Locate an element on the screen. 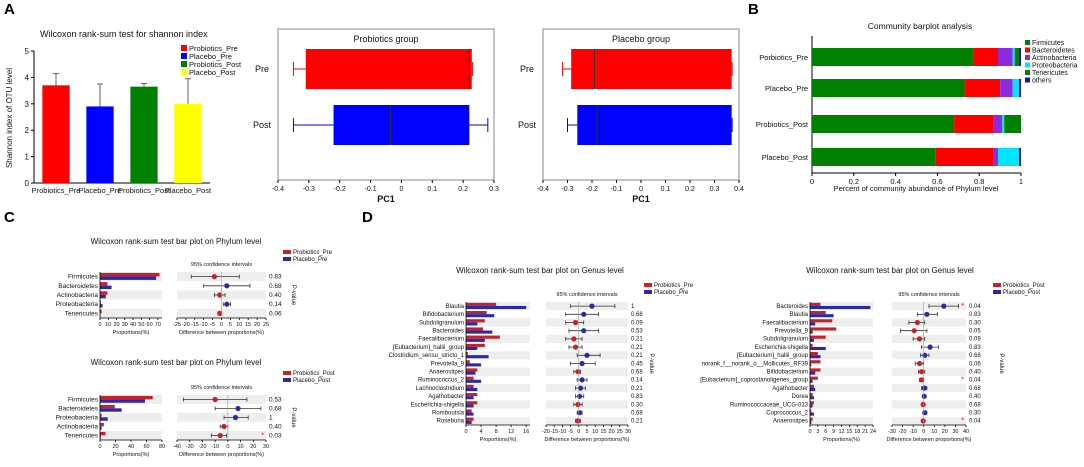 The image size is (1084, 467). d1-row-label: Anaerostipes is located at coordinates (446, 373).